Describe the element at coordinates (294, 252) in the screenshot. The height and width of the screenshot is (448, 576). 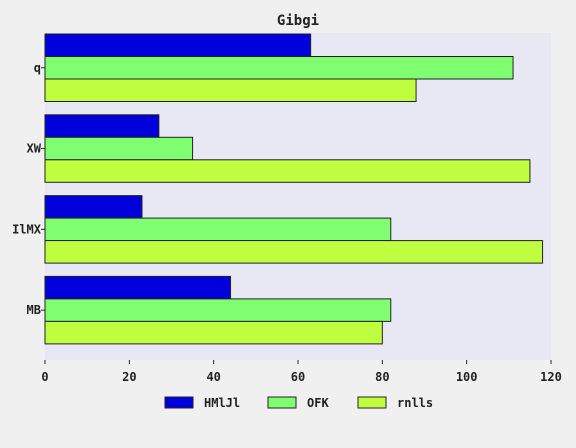
I see `bar-rnlls-IlMX` at that location.